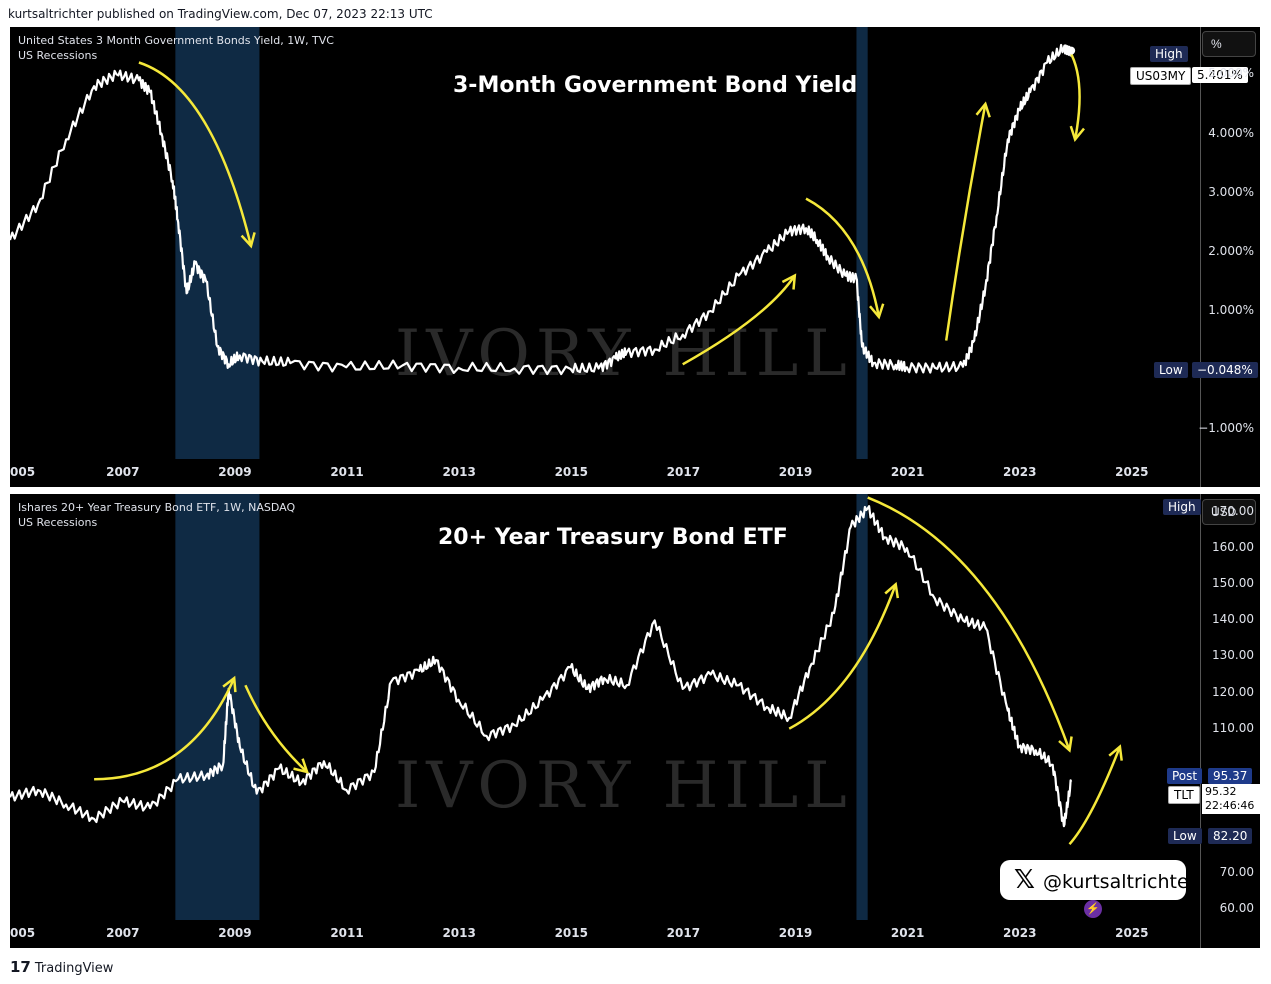 Image resolution: width=1271 pixels, height=984 pixels. I want to click on social-handle-text: @kurtsaltrichter, so click(1119, 882).